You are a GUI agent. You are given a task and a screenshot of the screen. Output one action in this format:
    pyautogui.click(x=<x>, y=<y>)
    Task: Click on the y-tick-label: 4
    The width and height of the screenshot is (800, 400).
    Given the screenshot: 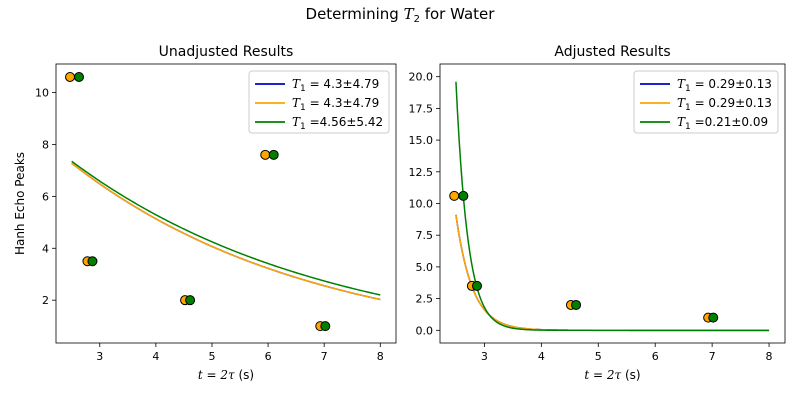 What is the action you would take?
    pyautogui.click(x=45, y=248)
    